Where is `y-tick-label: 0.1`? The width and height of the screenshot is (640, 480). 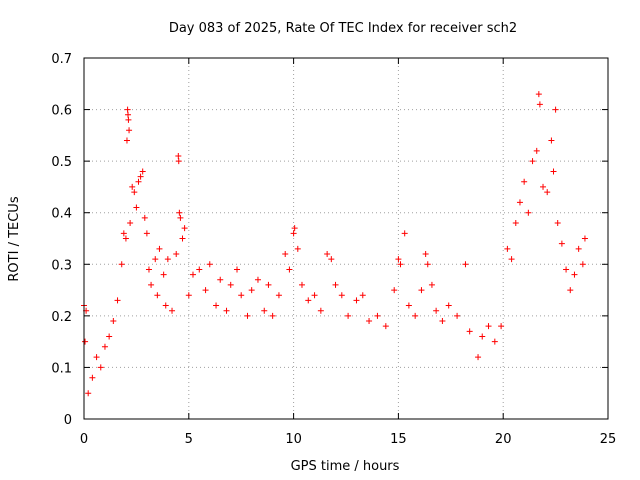
y-tick-label: 0.1 is located at coordinates (61, 368).